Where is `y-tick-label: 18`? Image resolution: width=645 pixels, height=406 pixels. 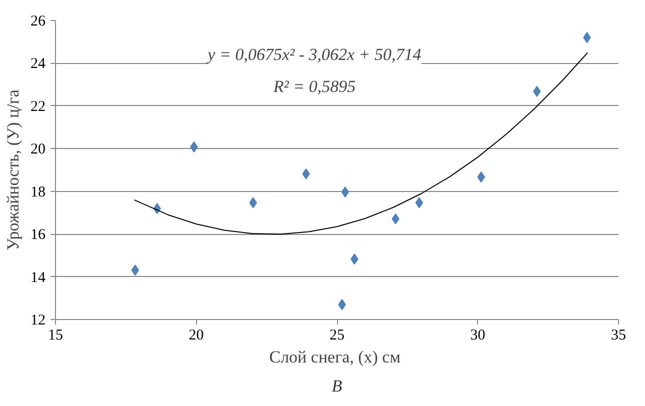
y-tick-label: 18 is located at coordinates (38, 192).